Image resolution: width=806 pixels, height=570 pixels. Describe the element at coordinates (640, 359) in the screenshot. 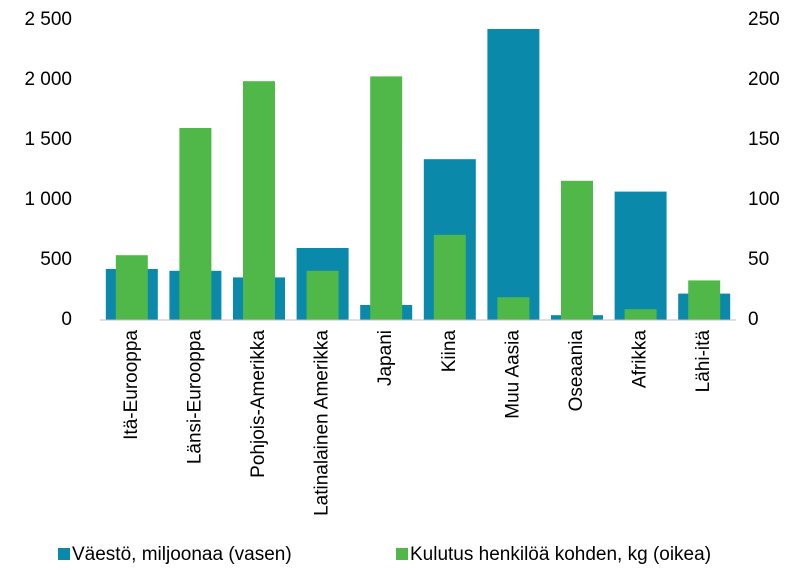

I see `x-tick-label: Afrikka` at that location.